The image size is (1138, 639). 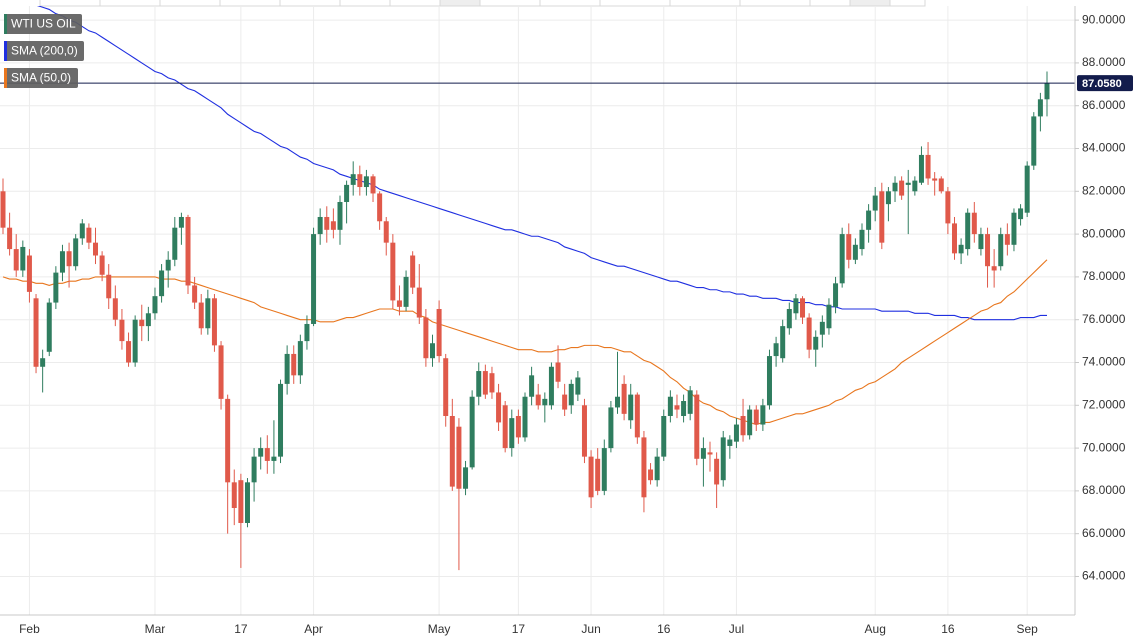 I want to click on x-tick-label: 16, so click(x=948, y=629).